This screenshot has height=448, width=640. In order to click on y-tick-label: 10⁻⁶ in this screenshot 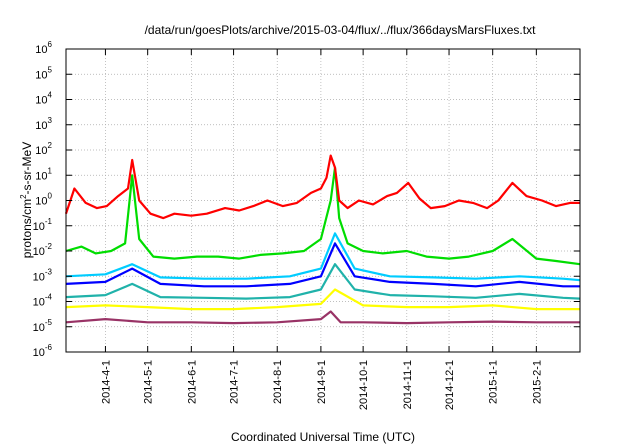, I will do `click(43, 351)`.